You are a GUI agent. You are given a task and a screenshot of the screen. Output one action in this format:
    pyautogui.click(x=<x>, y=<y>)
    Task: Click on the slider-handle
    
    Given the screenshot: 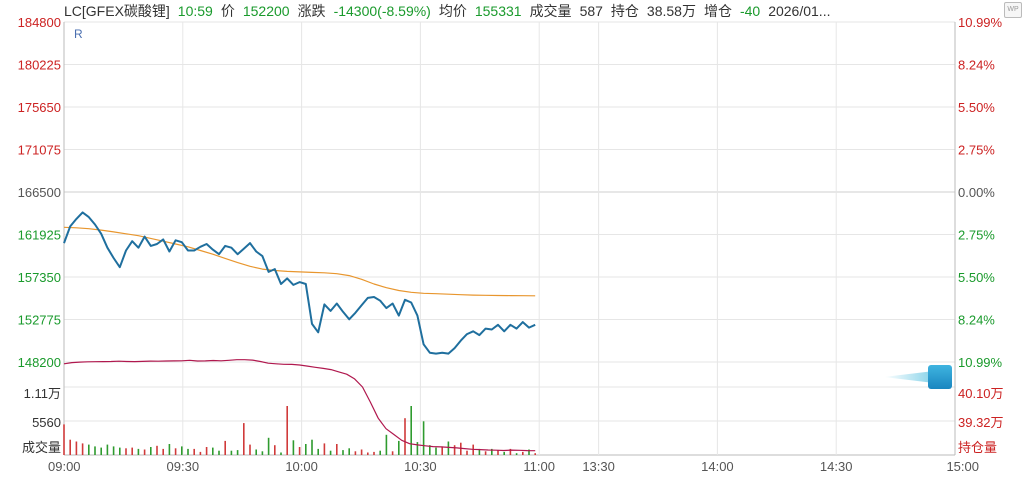 What is the action you would take?
    pyautogui.click(x=919, y=377)
    